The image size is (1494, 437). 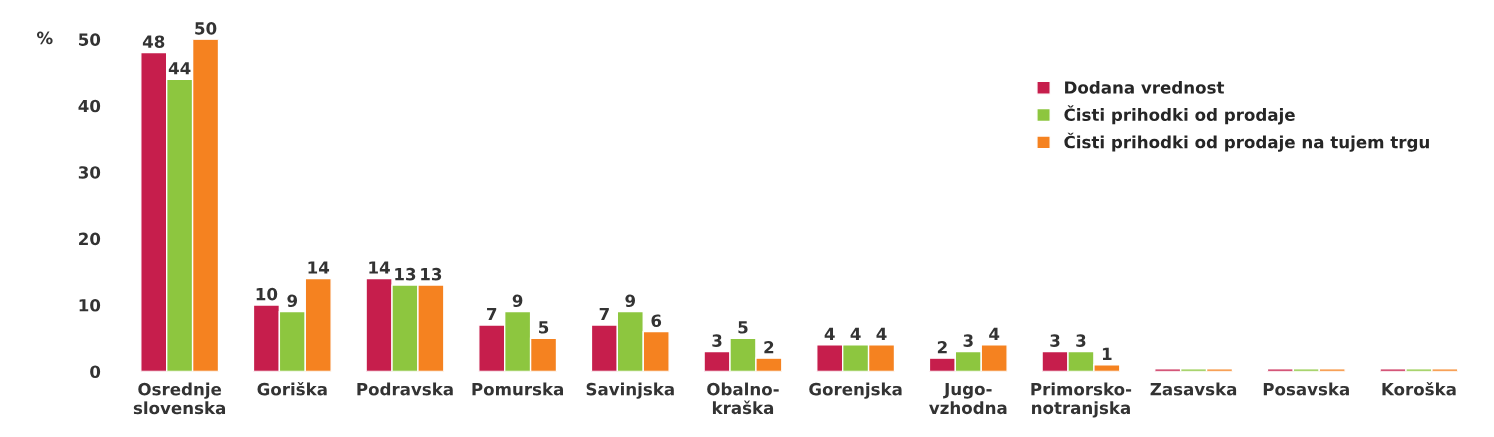 I want to click on y-tick-label: 0, so click(x=95, y=372).